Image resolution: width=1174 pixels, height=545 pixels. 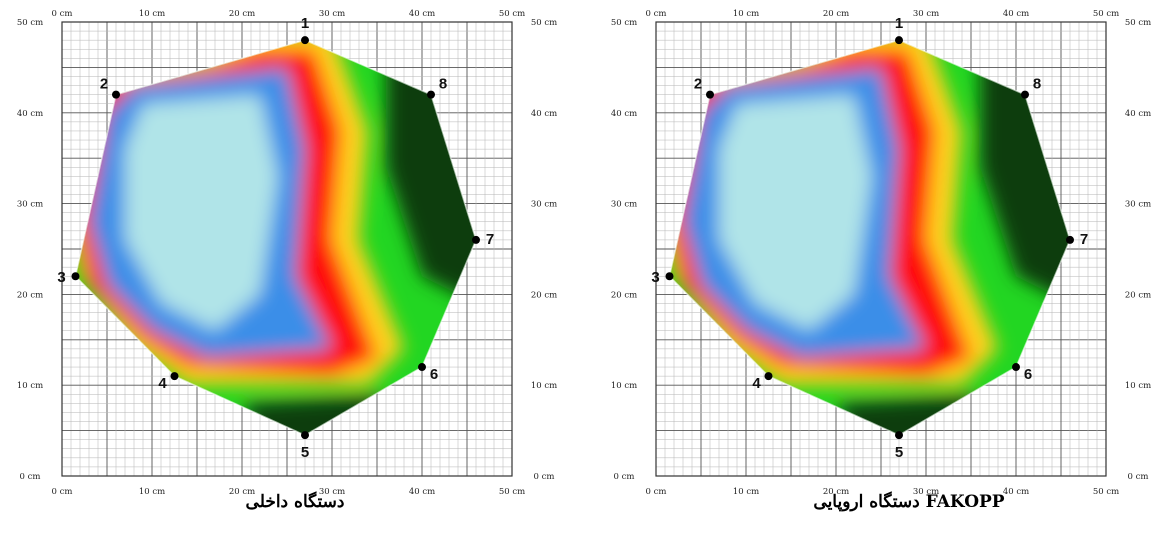 What do you see at coordinates (295, 502) in the screenshot?
I see `caption-left: دستگاه داخلی` at bounding box center [295, 502].